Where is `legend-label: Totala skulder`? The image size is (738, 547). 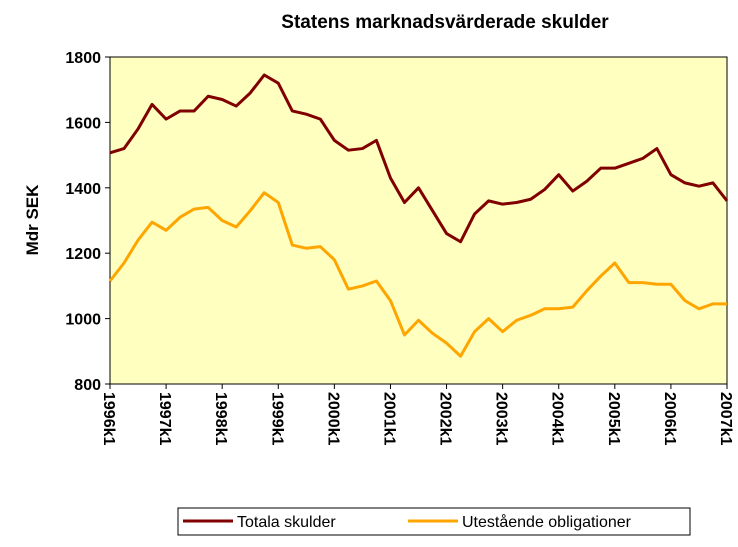 legend-label: Totala skulder is located at coordinates (286, 522).